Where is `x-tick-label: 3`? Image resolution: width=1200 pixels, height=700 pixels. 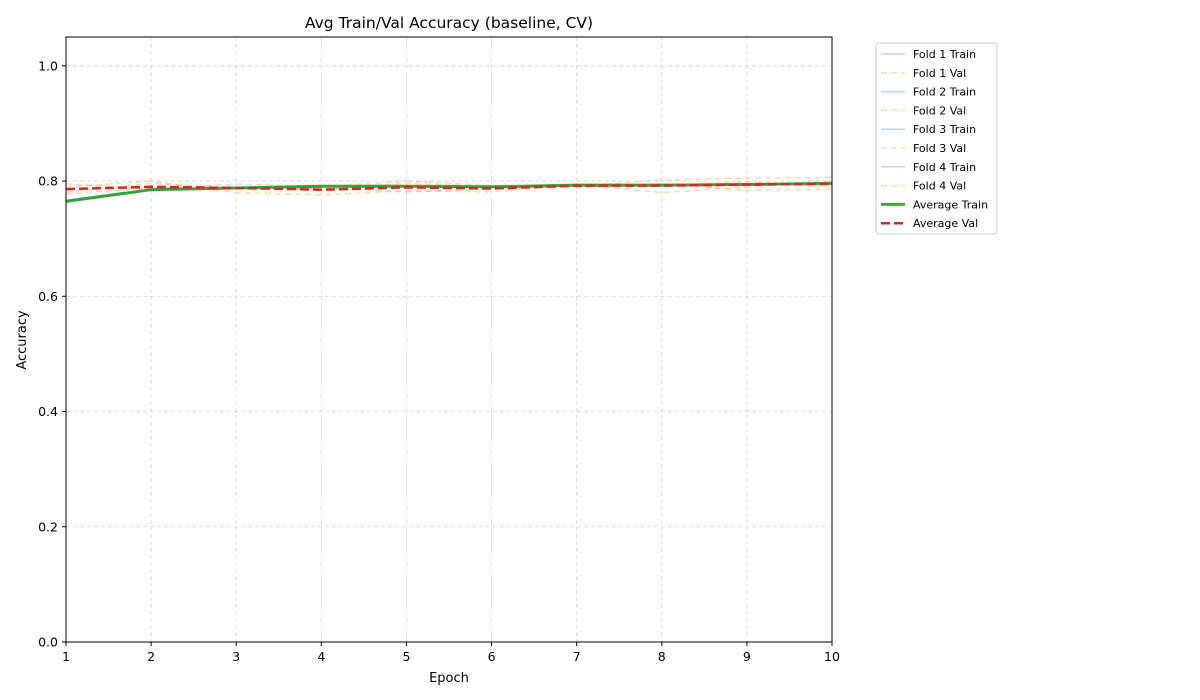
x-tick-label: 3 is located at coordinates (236, 656).